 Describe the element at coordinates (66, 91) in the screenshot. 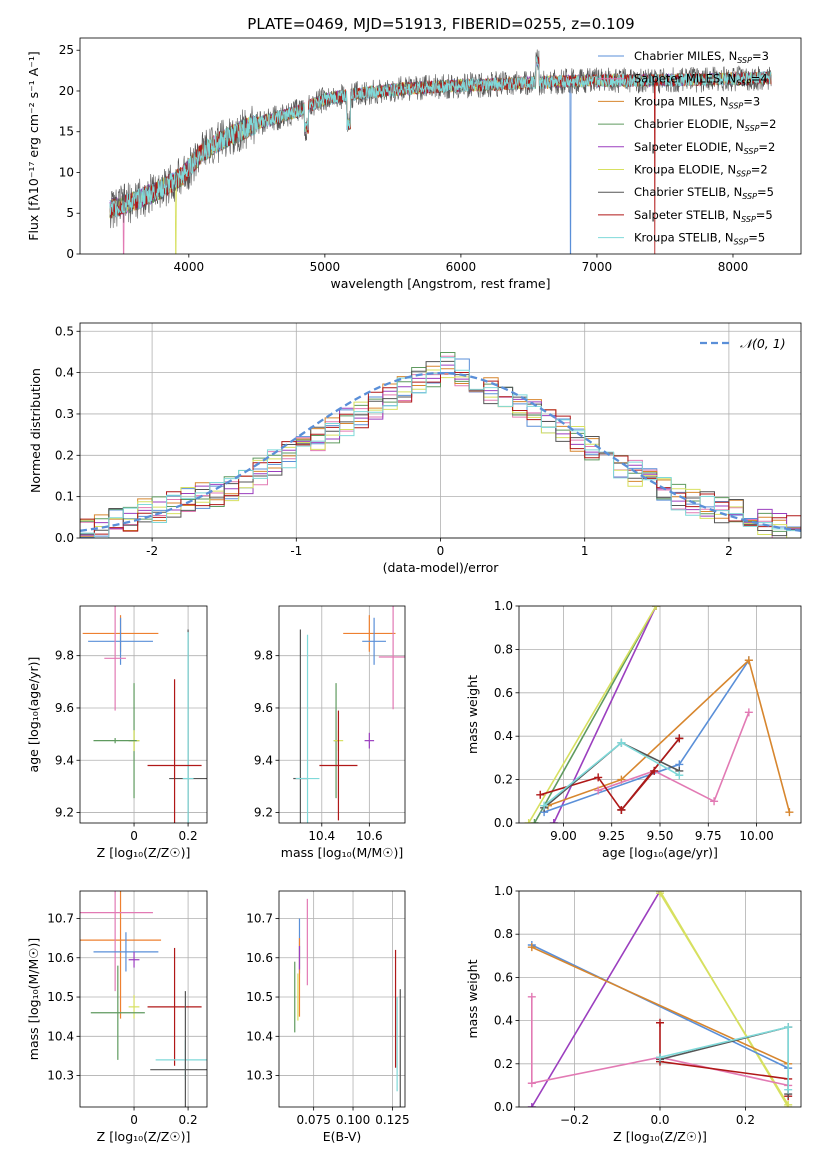

I see `y-tick-label: 20` at that location.